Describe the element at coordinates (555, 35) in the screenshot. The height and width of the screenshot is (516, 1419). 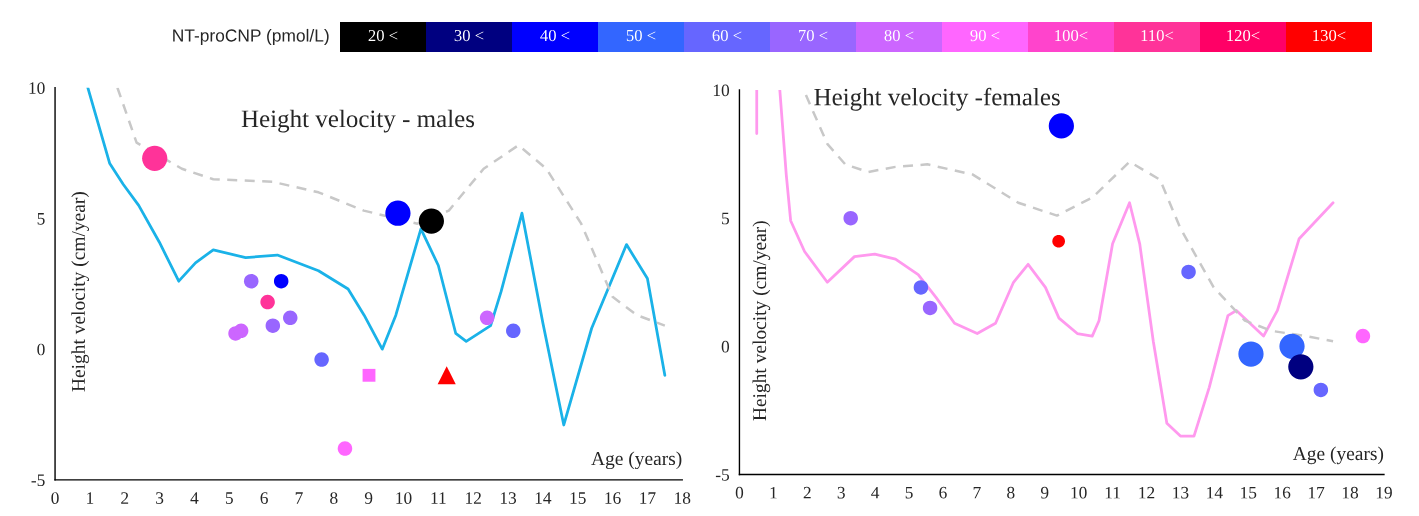
I see `category-label: 40 <` at that location.